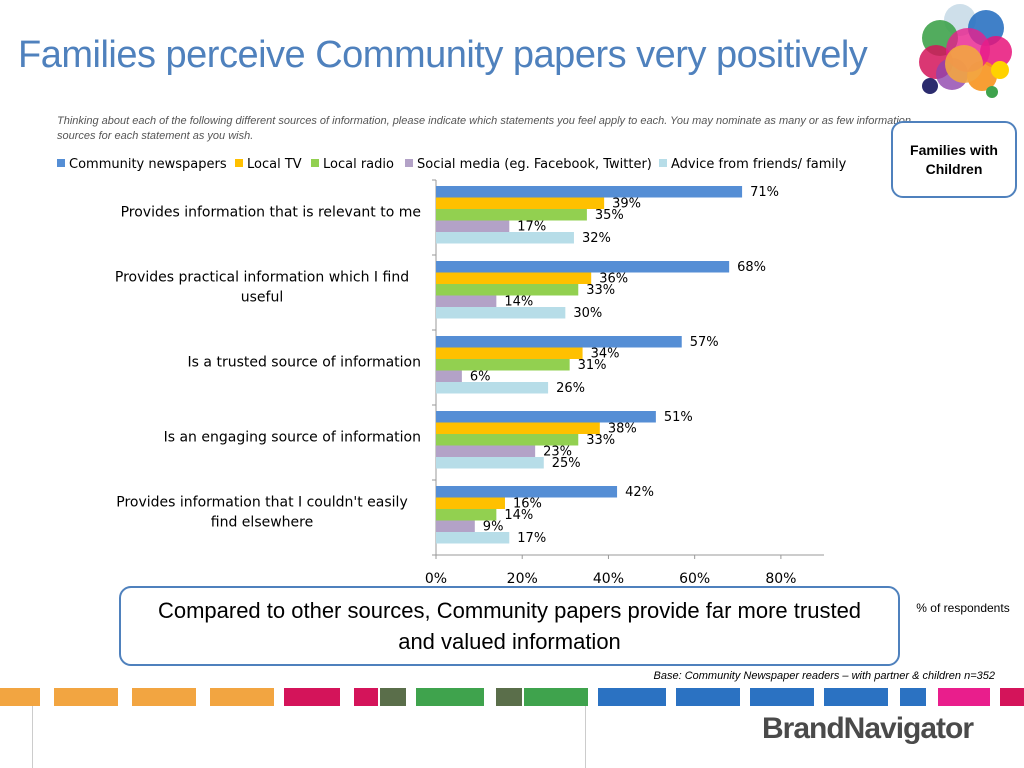  What do you see at coordinates (587, 313) in the screenshot?
I see `data-label: 30%` at bounding box center [587, 313].